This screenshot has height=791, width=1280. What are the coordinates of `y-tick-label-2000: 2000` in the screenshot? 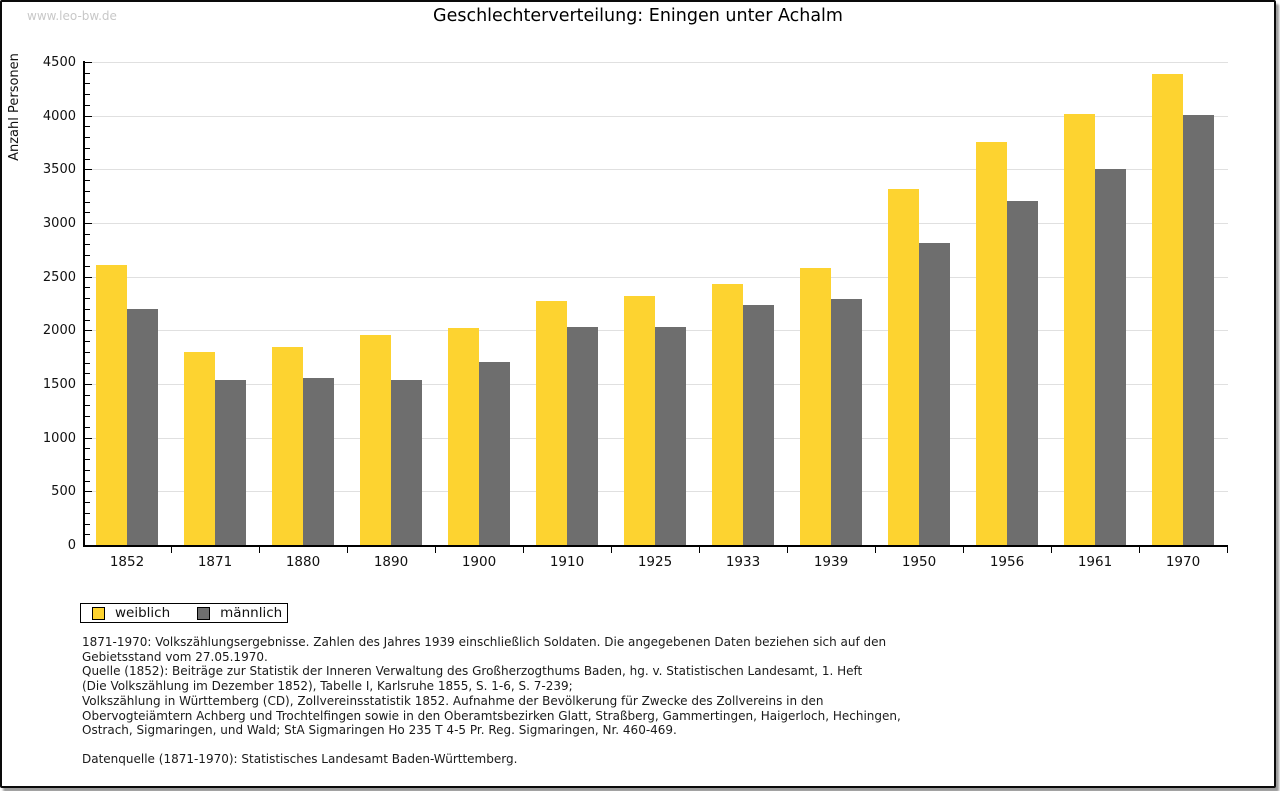 It's located at (59, 331).